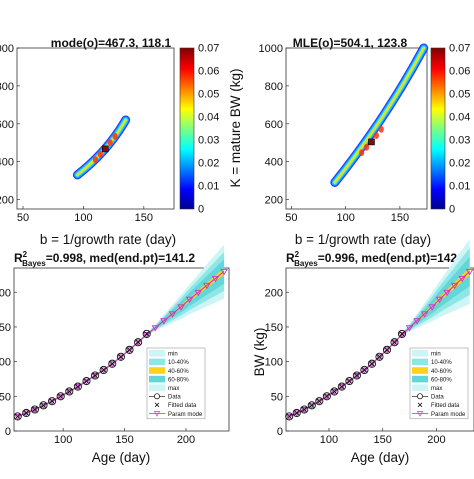  What do you see at coordinates (97, 366) in the screenshot?
I see `growth-left-ticks: 100 150 200 0 50 100 150 200` at bounding box center [97, 366].